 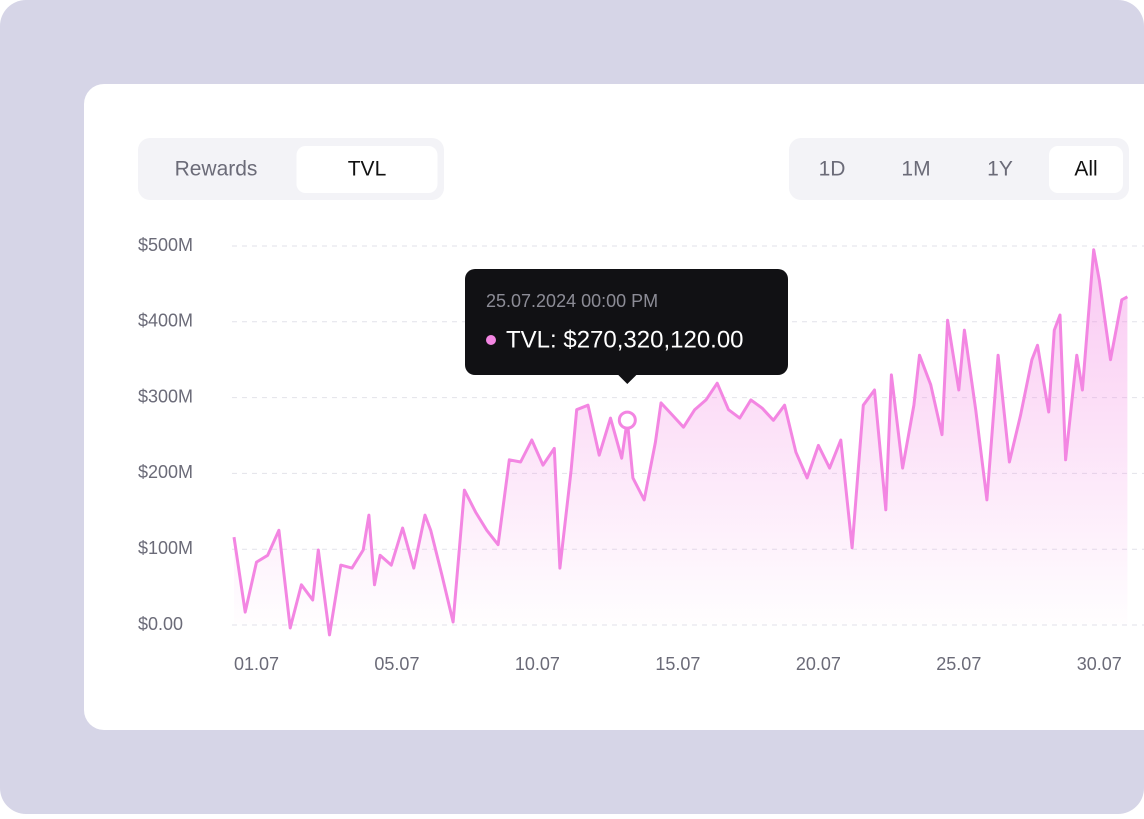 I want to click on tab: Rewards, so click(x=216, y=169).